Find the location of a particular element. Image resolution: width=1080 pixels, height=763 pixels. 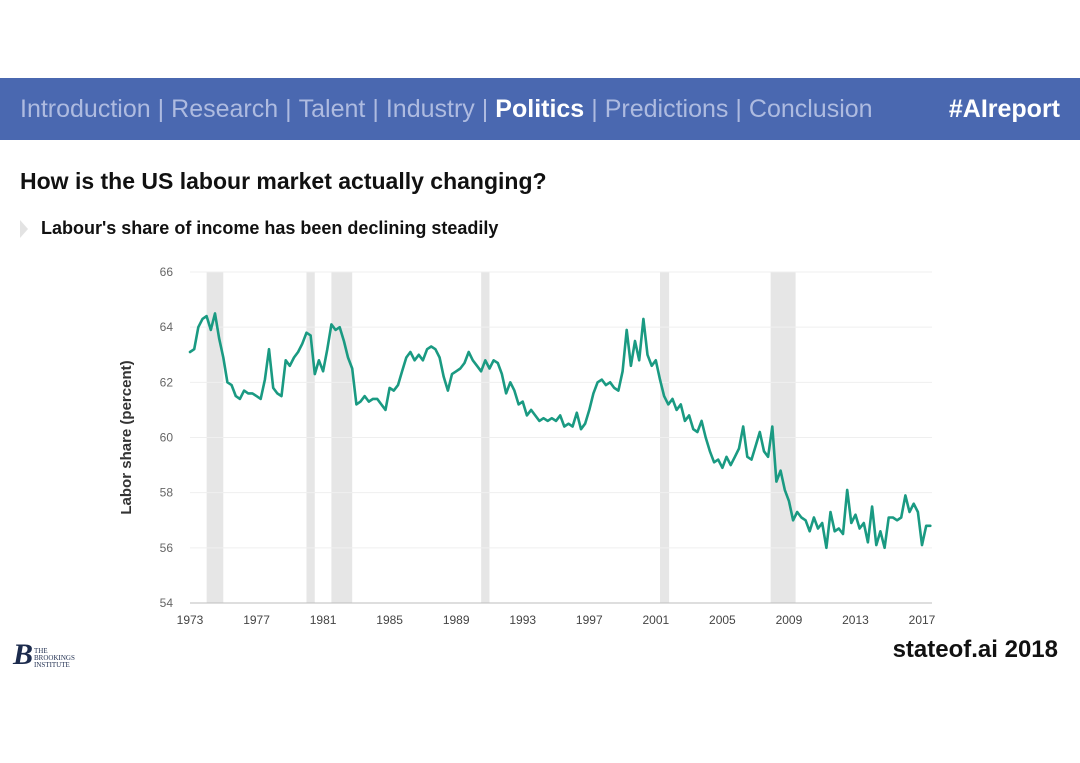

y-tick-label: 54 is located at coordinates (167, 603).